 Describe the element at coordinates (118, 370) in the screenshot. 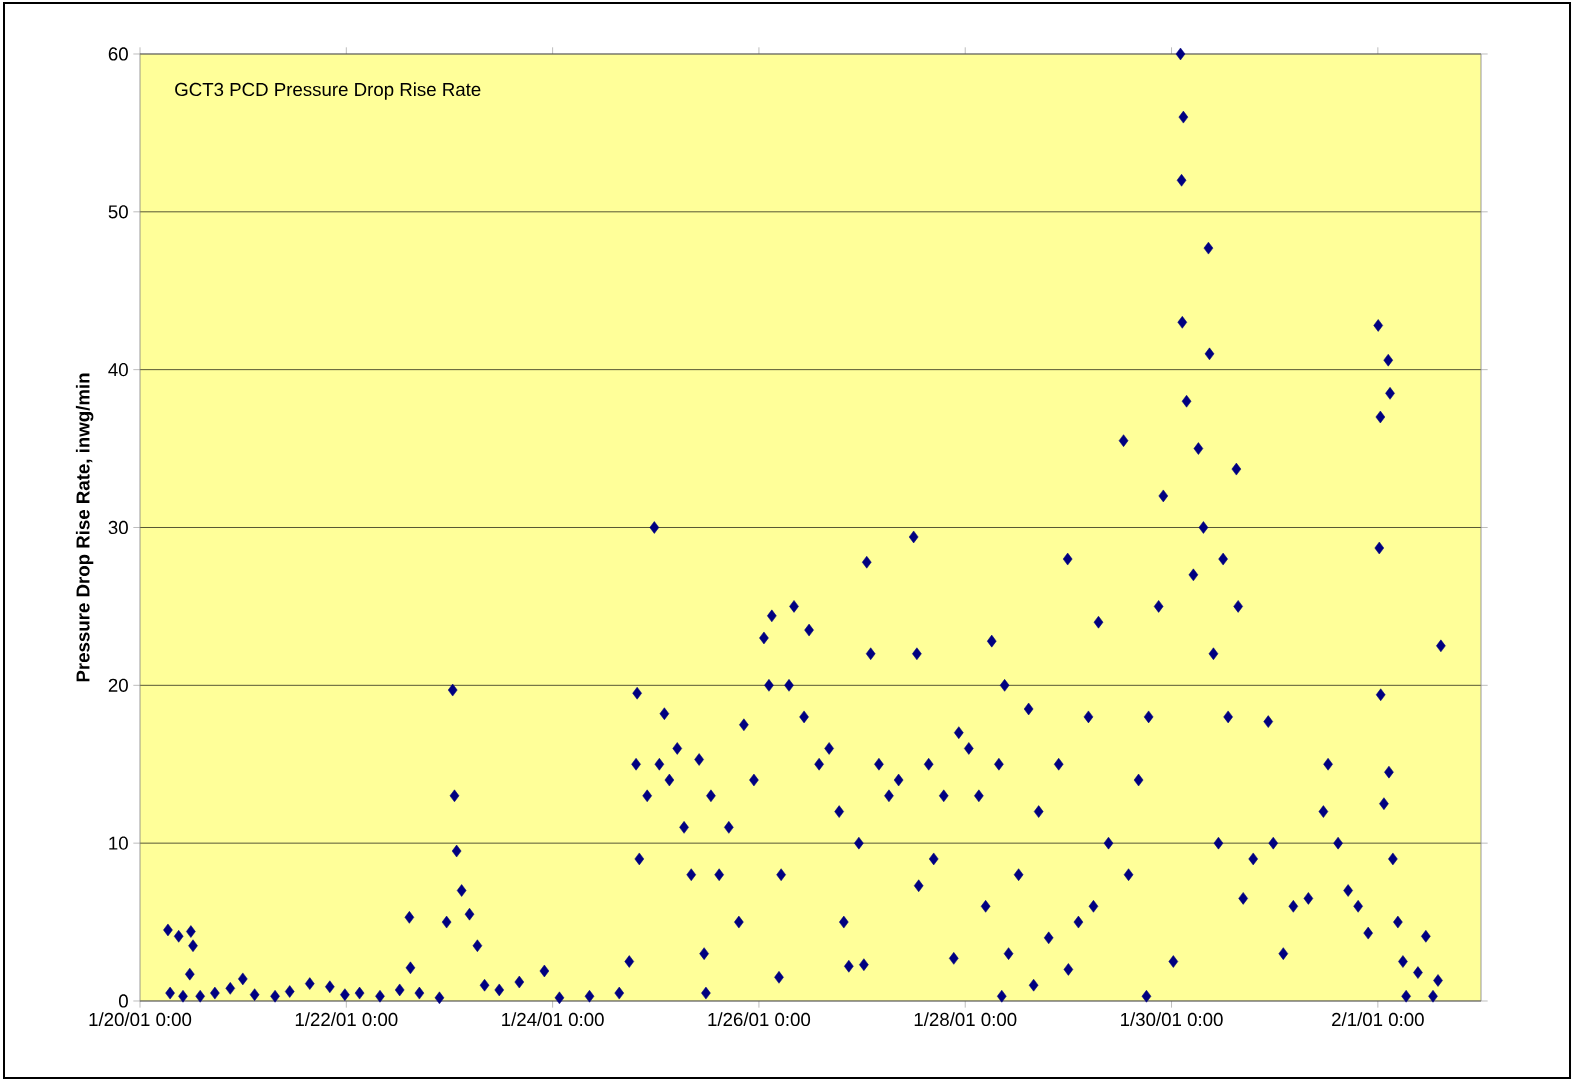

I see `y-tick-label: 40` at that location.